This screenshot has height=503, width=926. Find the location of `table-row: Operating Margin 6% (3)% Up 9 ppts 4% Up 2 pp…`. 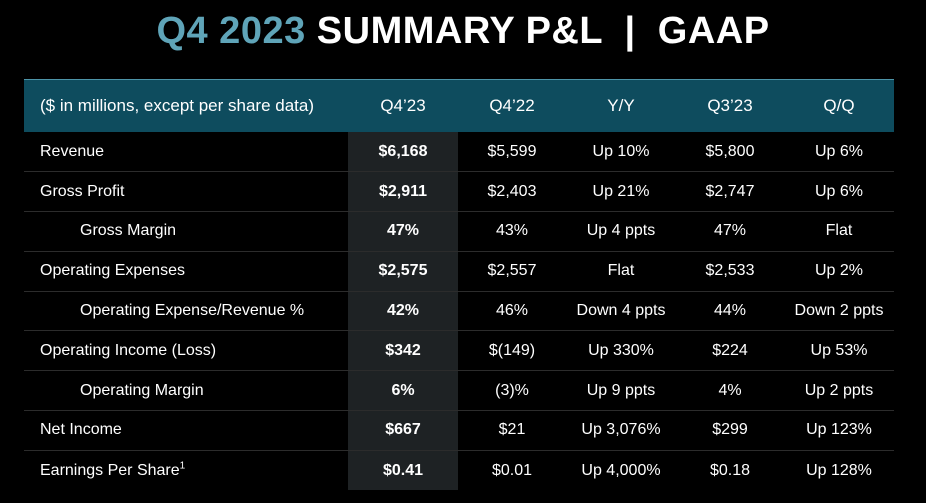

table-row: Operating Margin 6% (3)% Up 9 ppts 4% Up 2 pp… is located at coordinates (459, 390).